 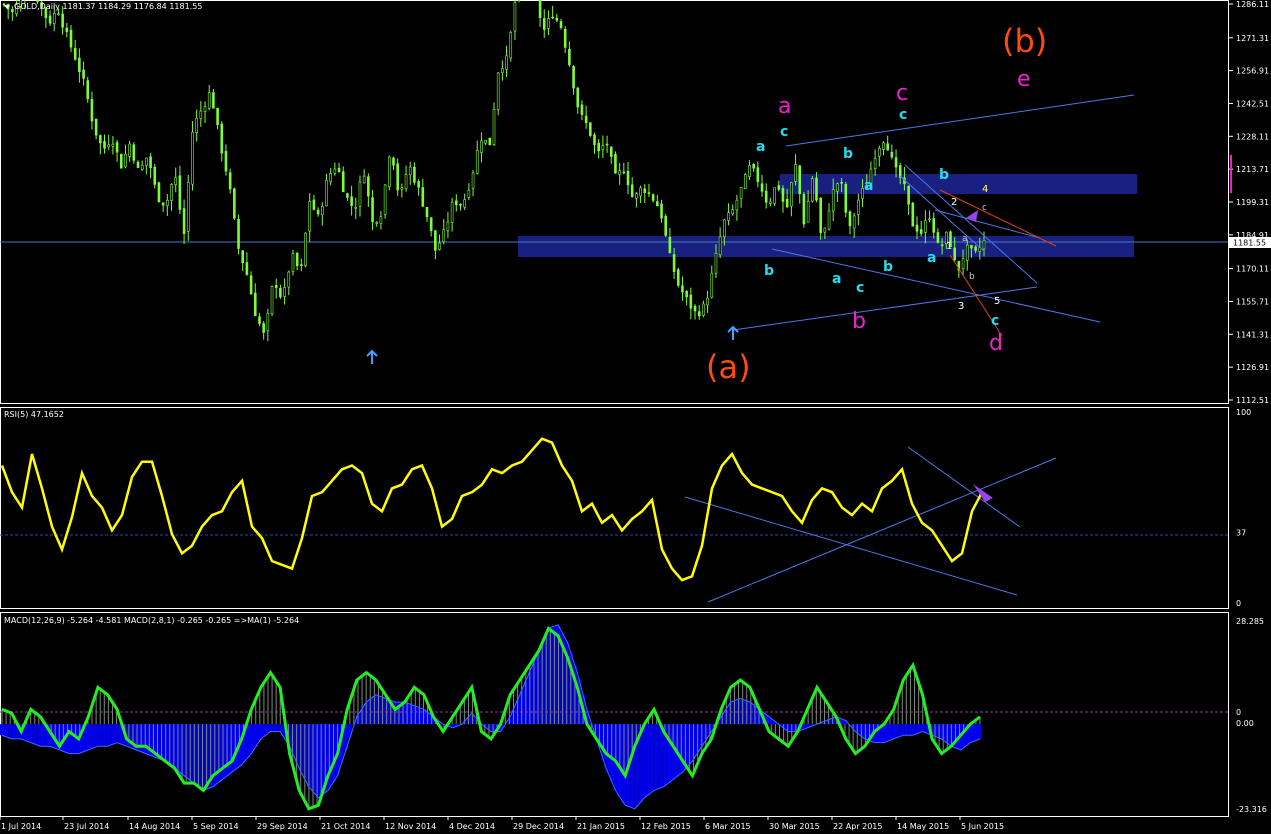 I want to click on macd-tick-label: 0.00, so click(x=1245, y=723).